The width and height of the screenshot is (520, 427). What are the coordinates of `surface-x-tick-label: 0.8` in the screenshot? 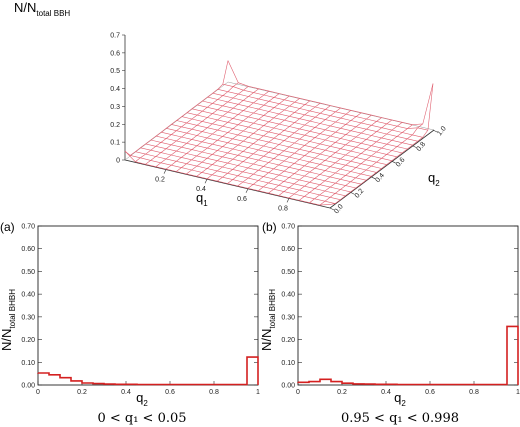 It's located at (283, 208).